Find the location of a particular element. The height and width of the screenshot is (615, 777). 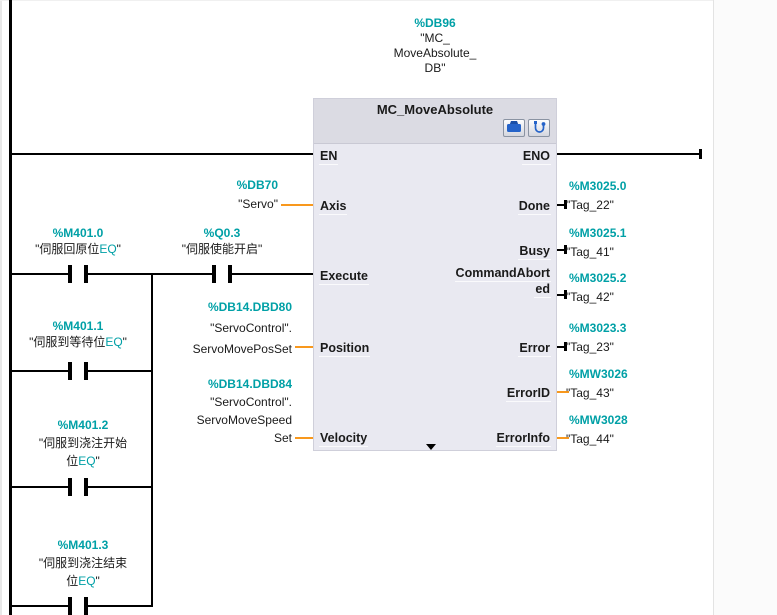

pin-busy: Busy is located at coordinates (534, 252).